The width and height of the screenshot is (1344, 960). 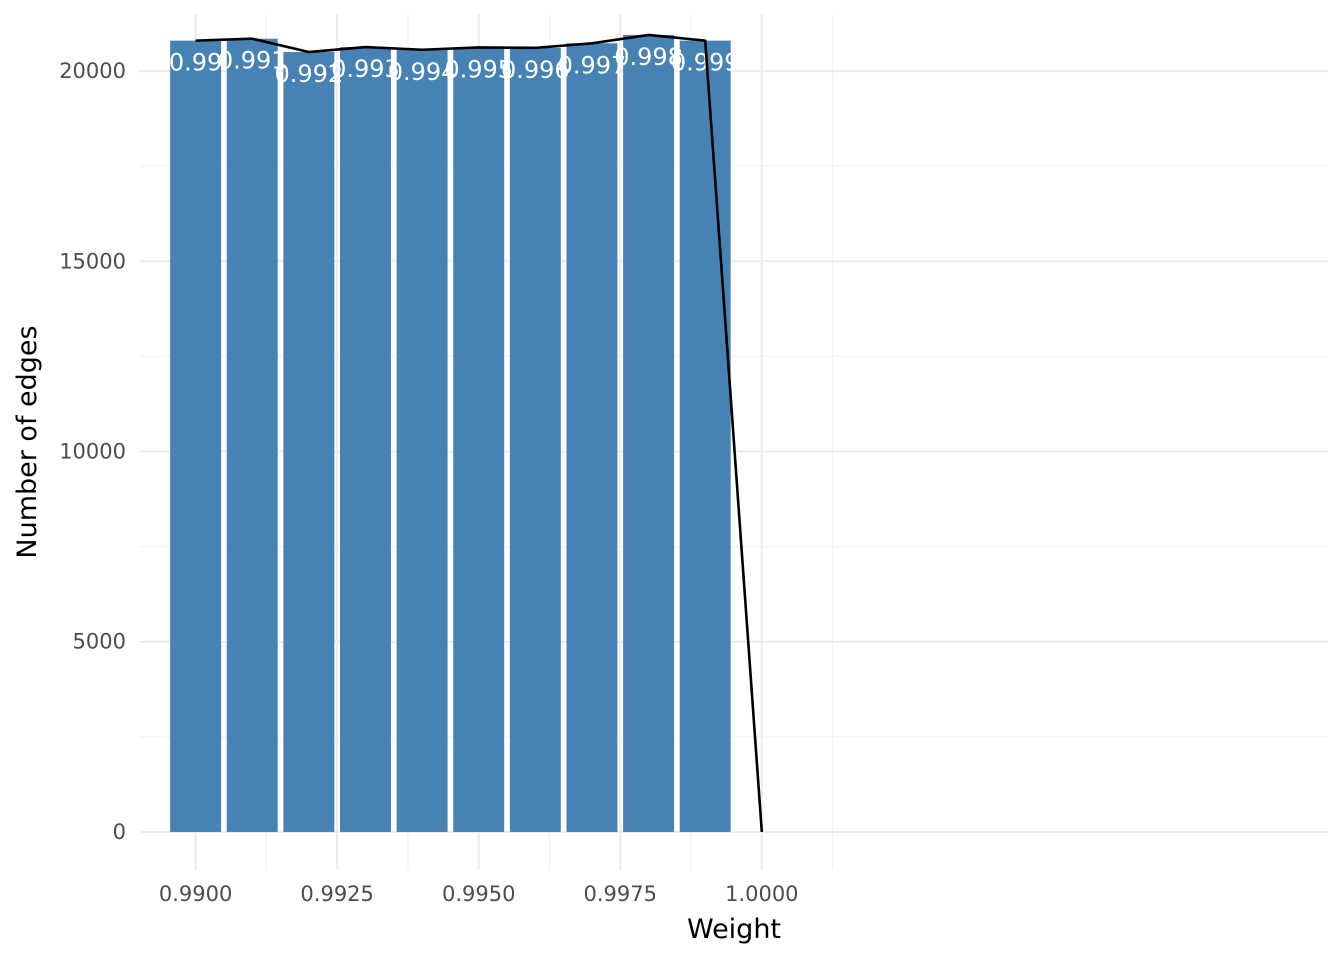 What do you see at coordinates (196, 436) in the screenshot?
I see `bar-0.99` at bounding box center [196, 436].